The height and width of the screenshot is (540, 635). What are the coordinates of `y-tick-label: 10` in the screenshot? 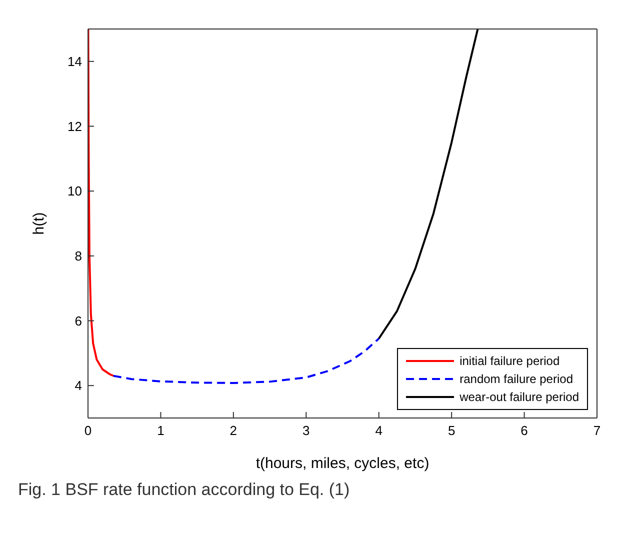 It's located at (75, 191).